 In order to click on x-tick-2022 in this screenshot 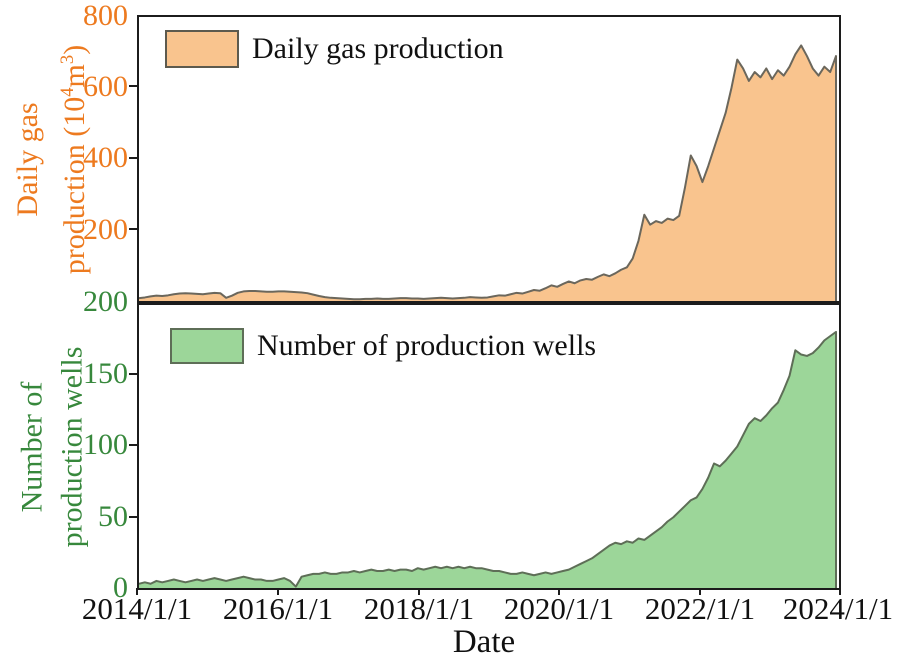, I will do `click(700, 591)`.